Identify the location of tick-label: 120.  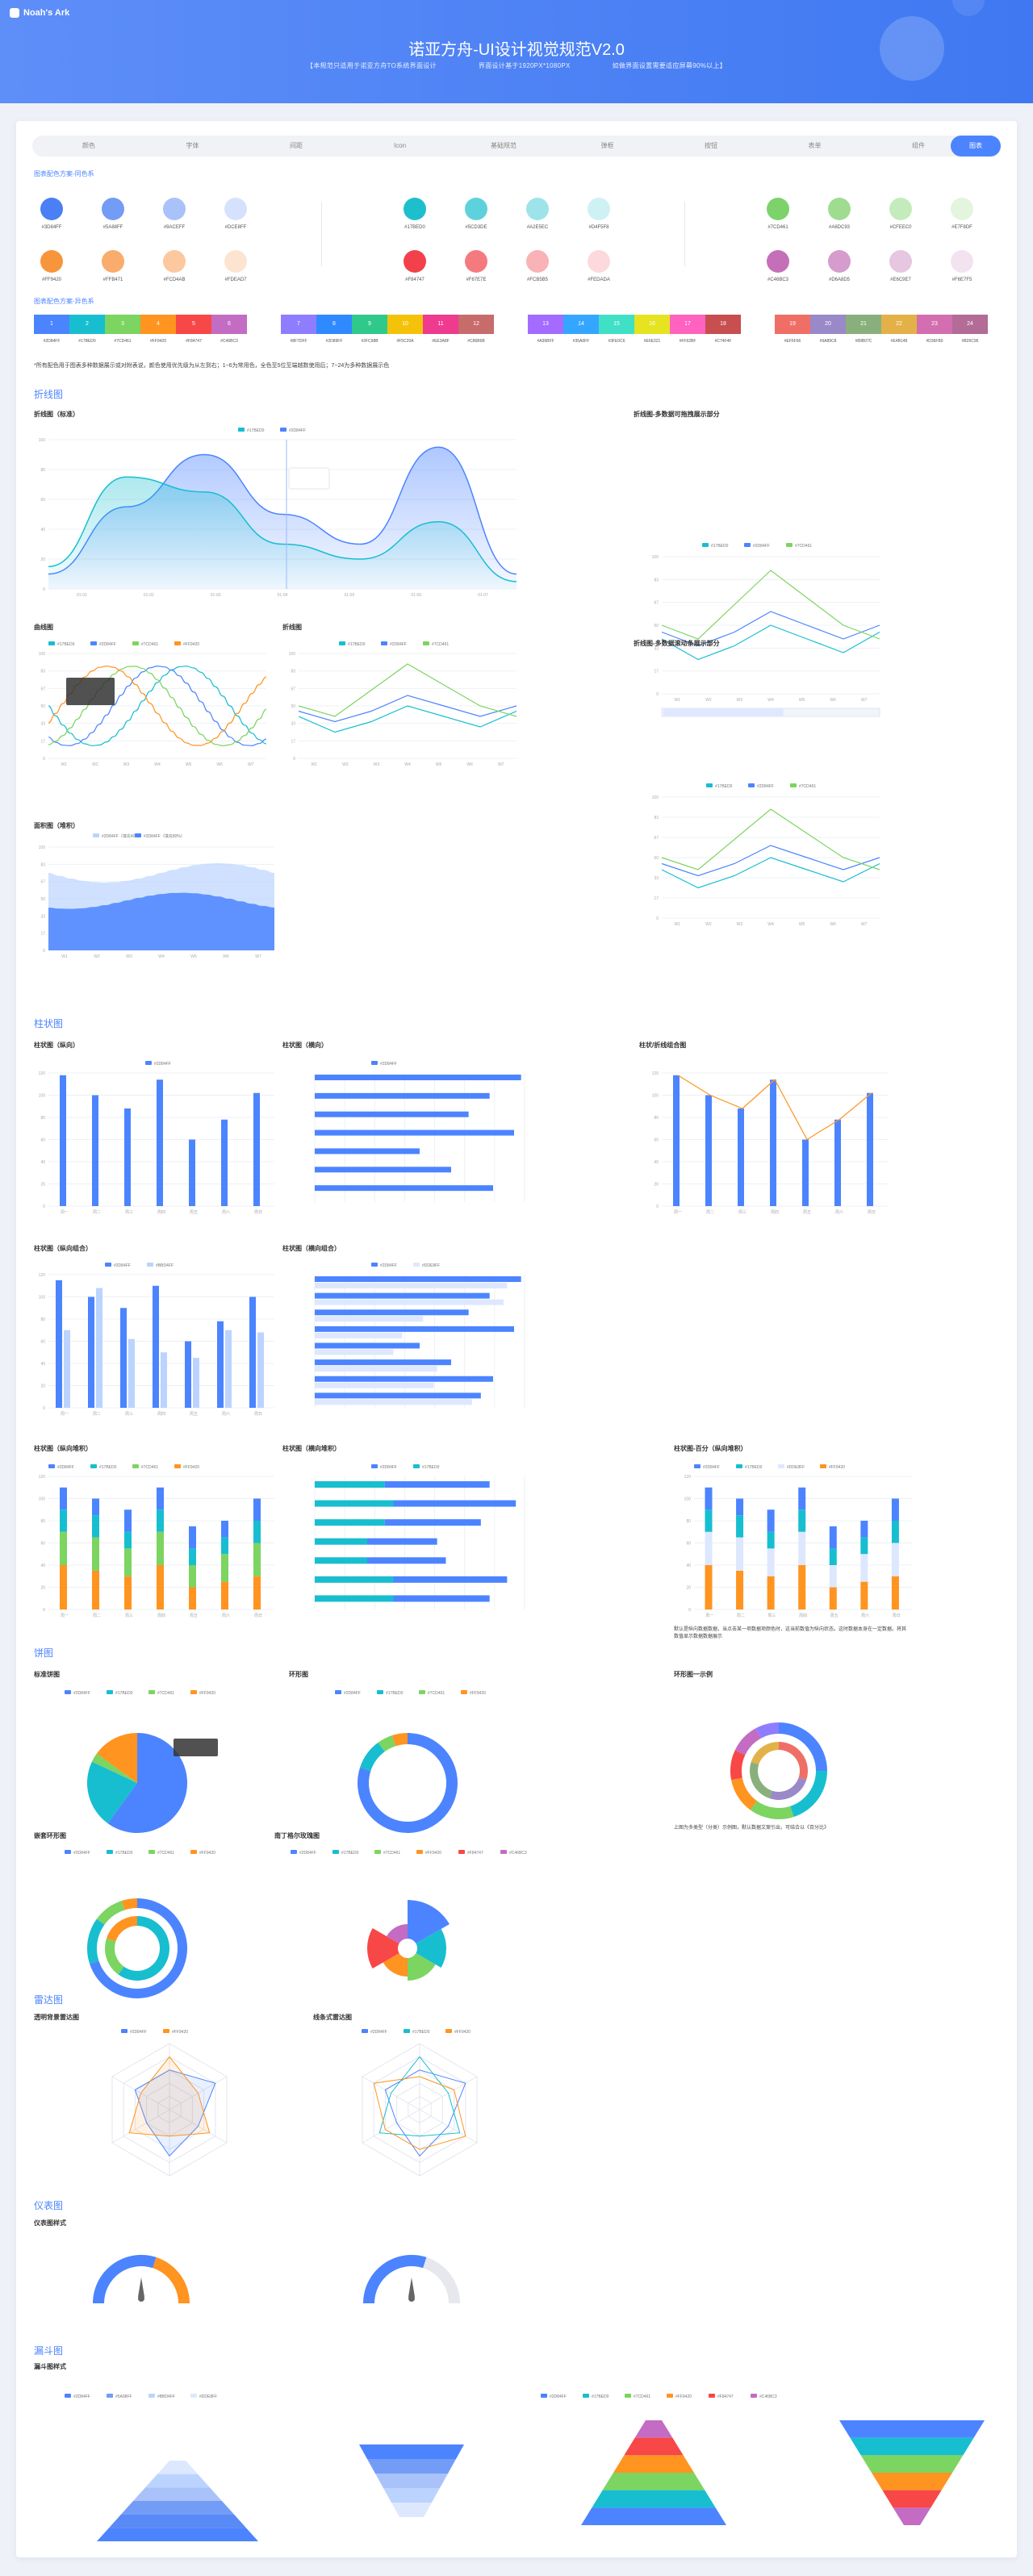
(42, 1073).